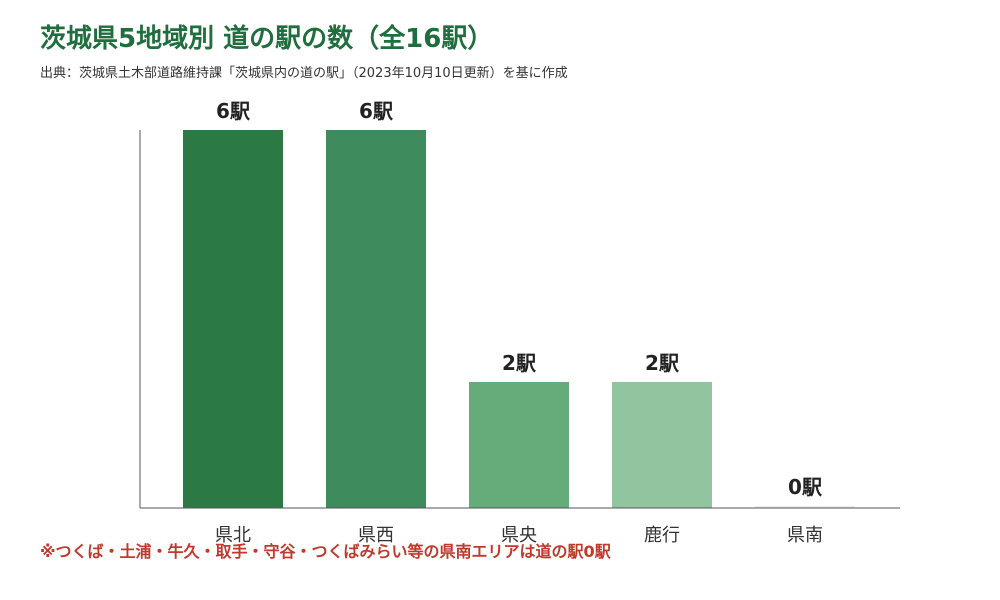 The height and width of the screenshot is (600, 1000). Describe the element at coordinates (805, 487) in the screenshot. I see `data-label-県南: 0駅` at that location.